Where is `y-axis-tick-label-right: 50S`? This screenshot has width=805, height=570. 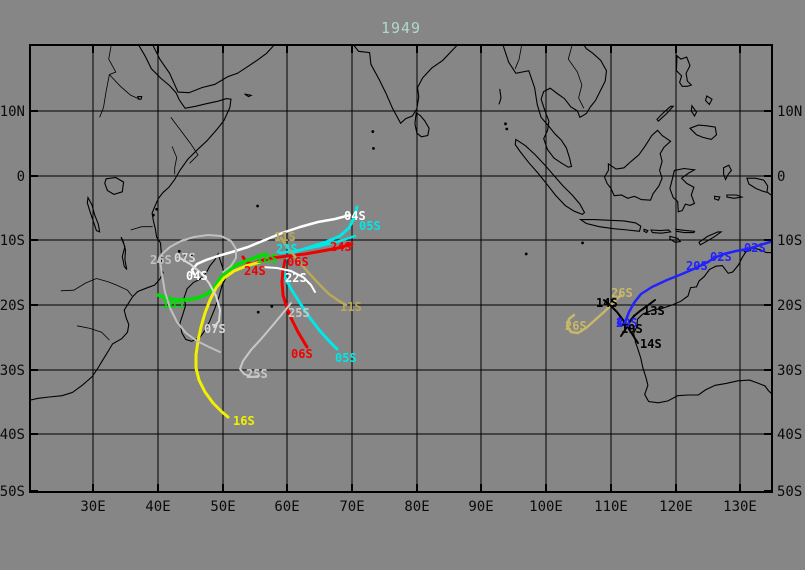
y-axis-tick-label-right: 50S is located at coordinates (789, 492).